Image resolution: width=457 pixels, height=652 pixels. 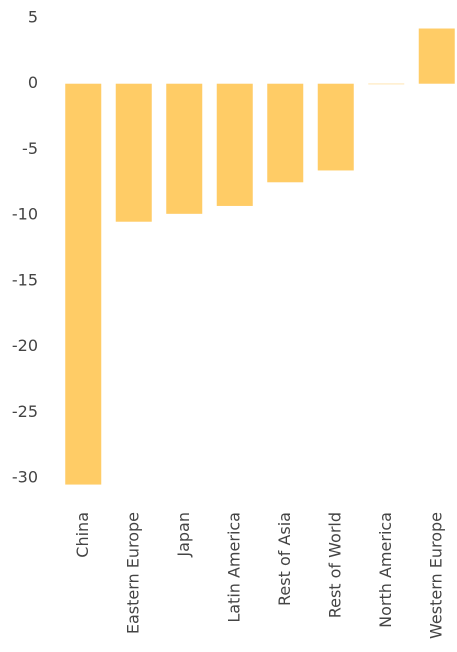 What do you see at coordinates (132, 573) in the screenshot?
I see `x-tick-label: Eastern Europe` at bounding box center [132, 573].